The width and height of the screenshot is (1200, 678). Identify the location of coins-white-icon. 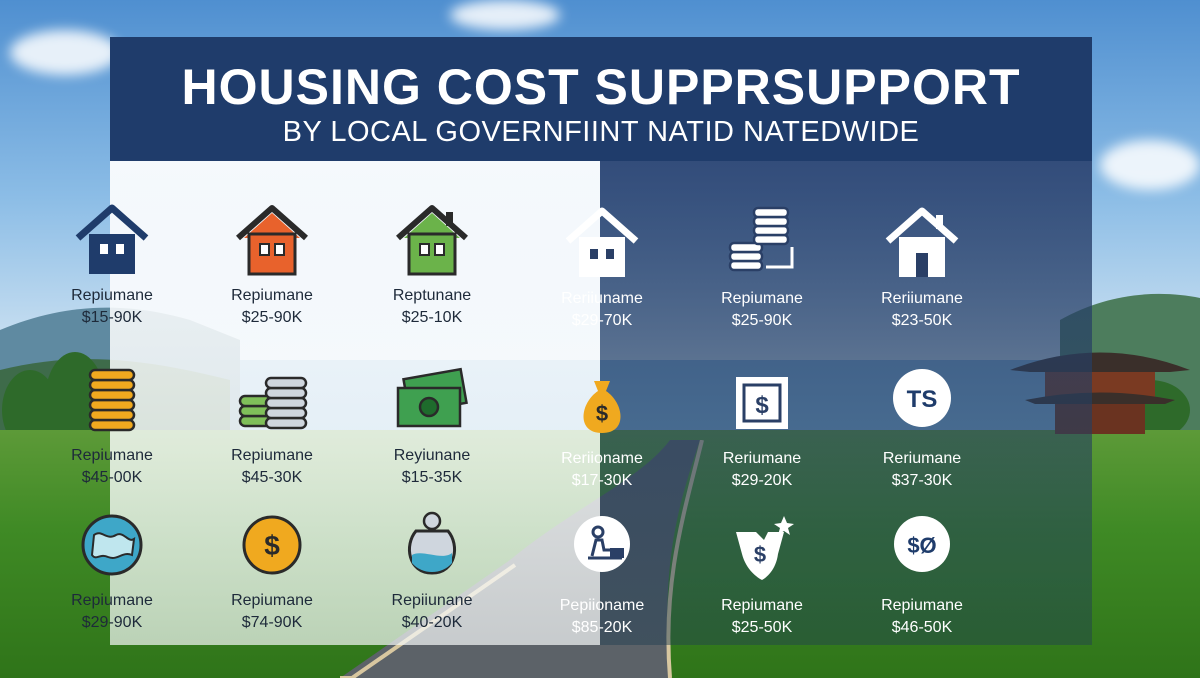
(762, 243).